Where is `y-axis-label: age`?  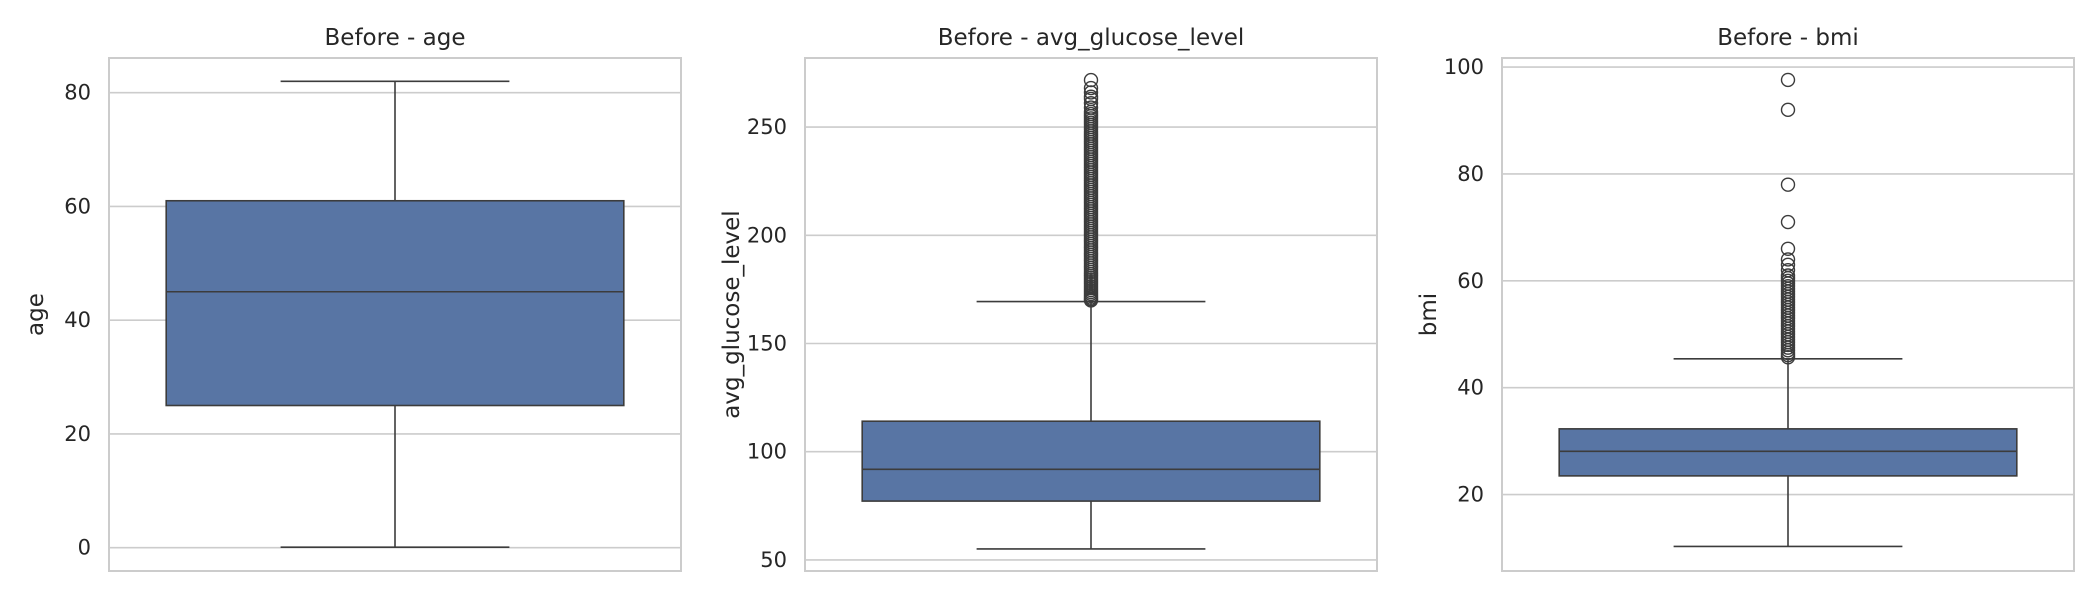 y-axis-label: age is located at coordinates (36, 314).